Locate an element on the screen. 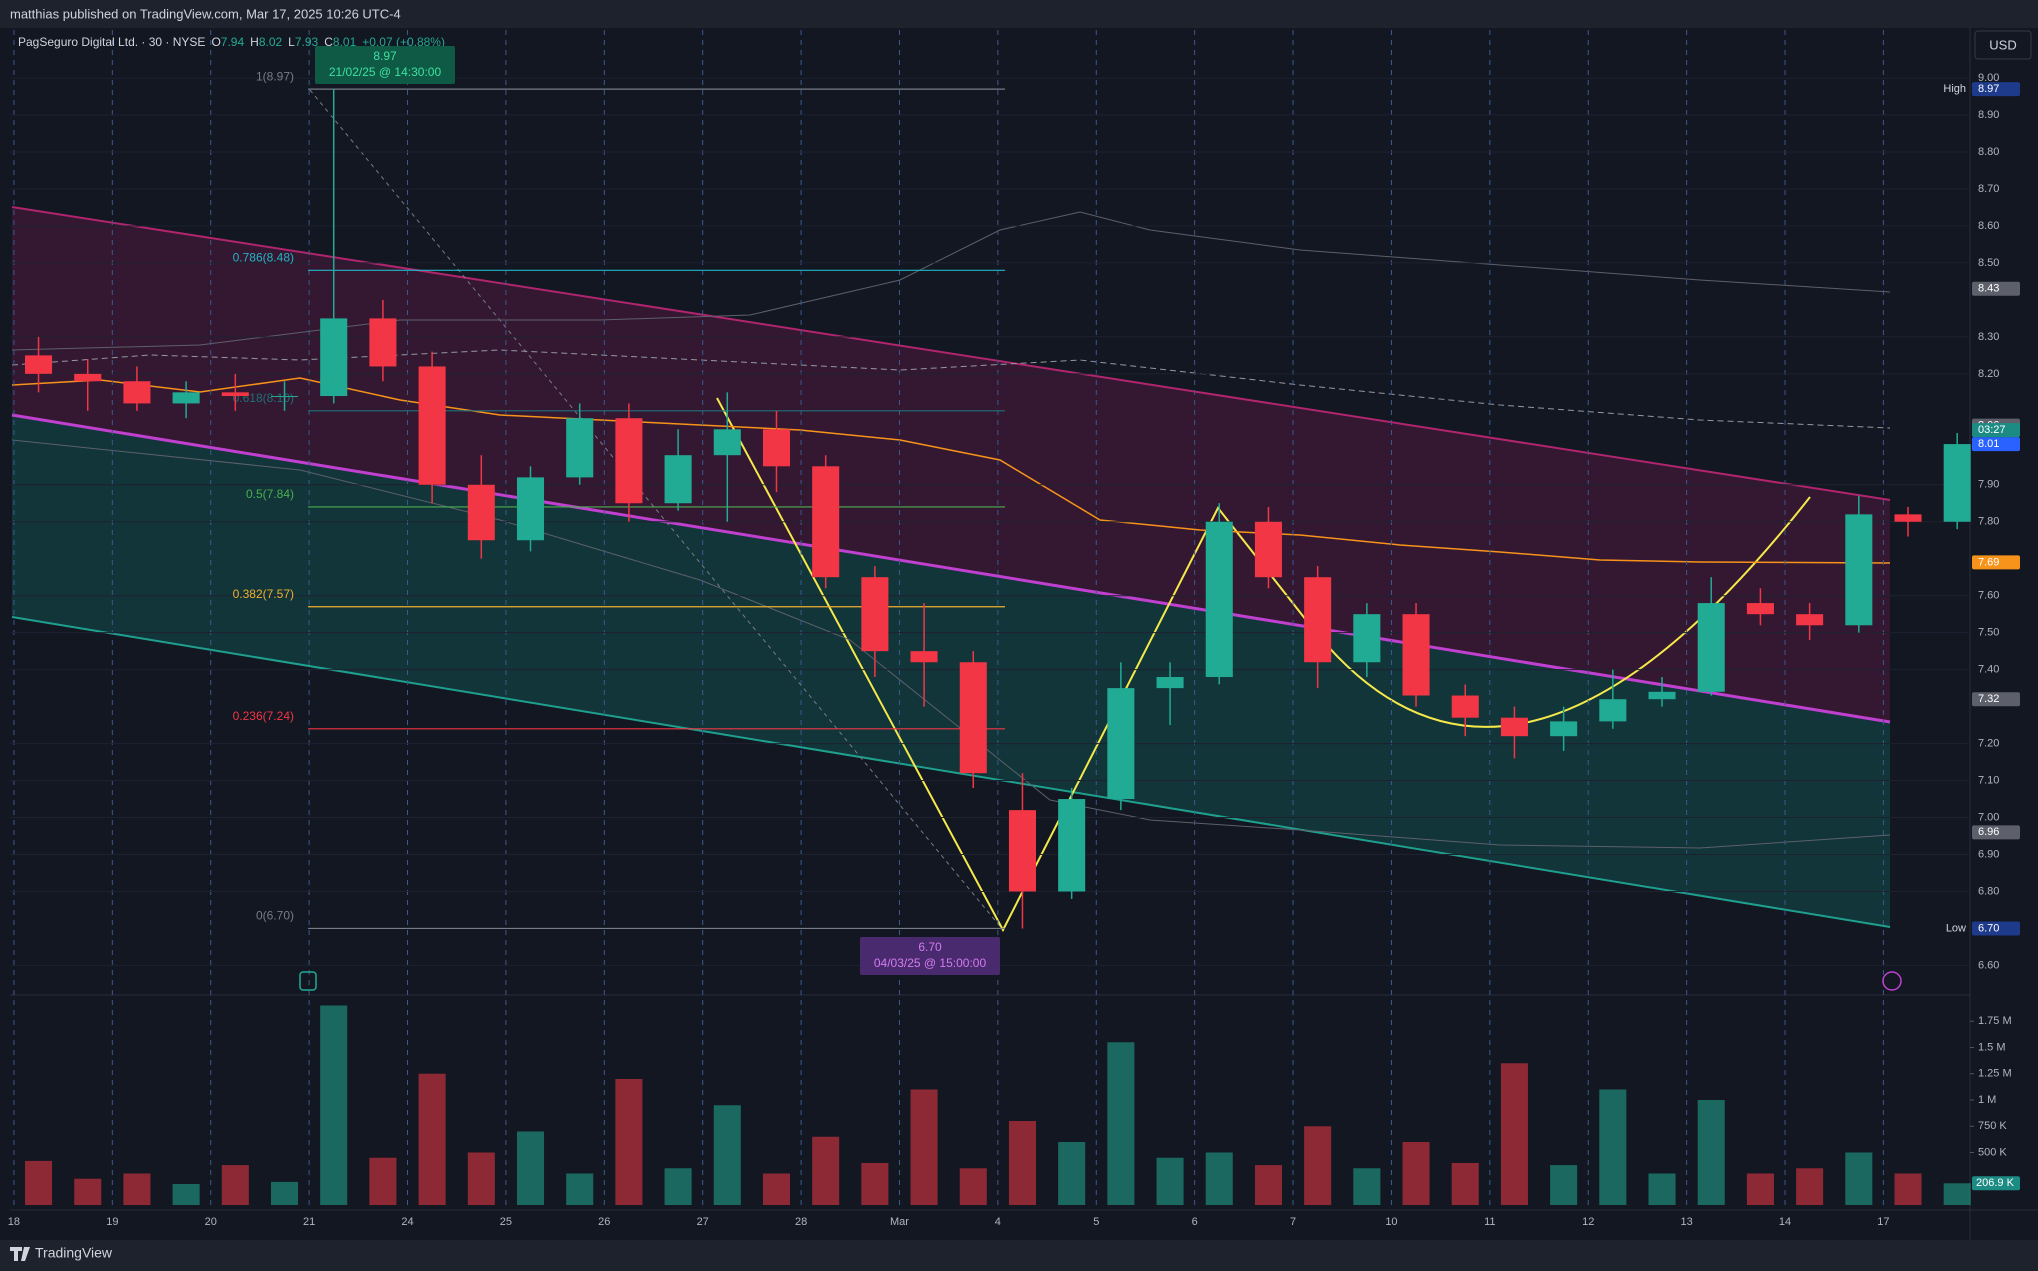  x-tick-label: 6 is located at coordinates (1195, 1222).